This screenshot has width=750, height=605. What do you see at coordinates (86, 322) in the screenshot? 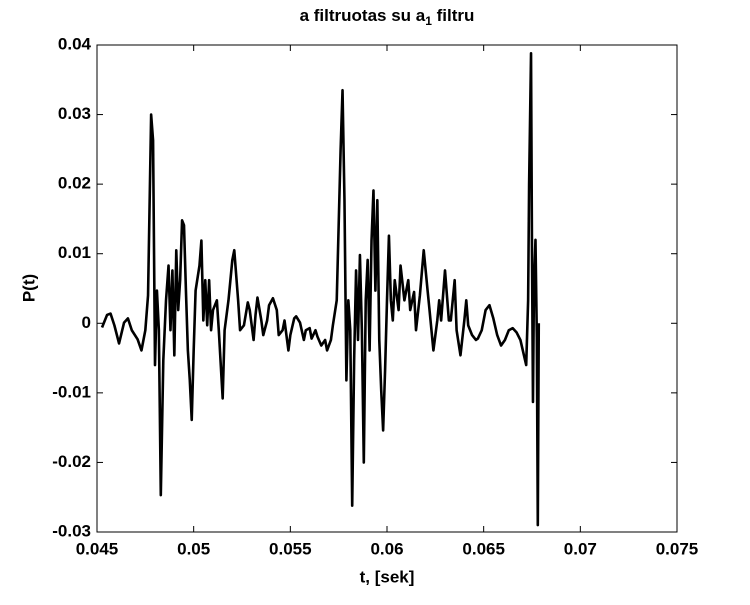
I see `y-tick-label: 0` at bounding box center [86, 322].